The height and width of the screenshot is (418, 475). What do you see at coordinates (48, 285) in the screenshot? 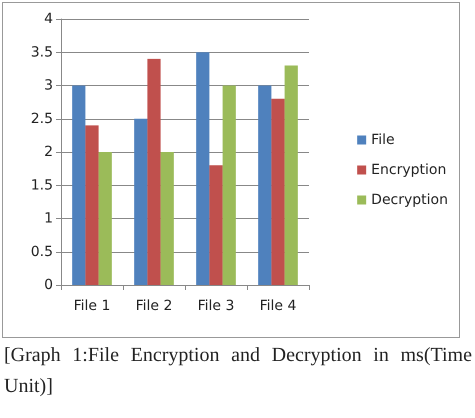
I see `y-tick-label: 0` at bounding box center [48, 285].